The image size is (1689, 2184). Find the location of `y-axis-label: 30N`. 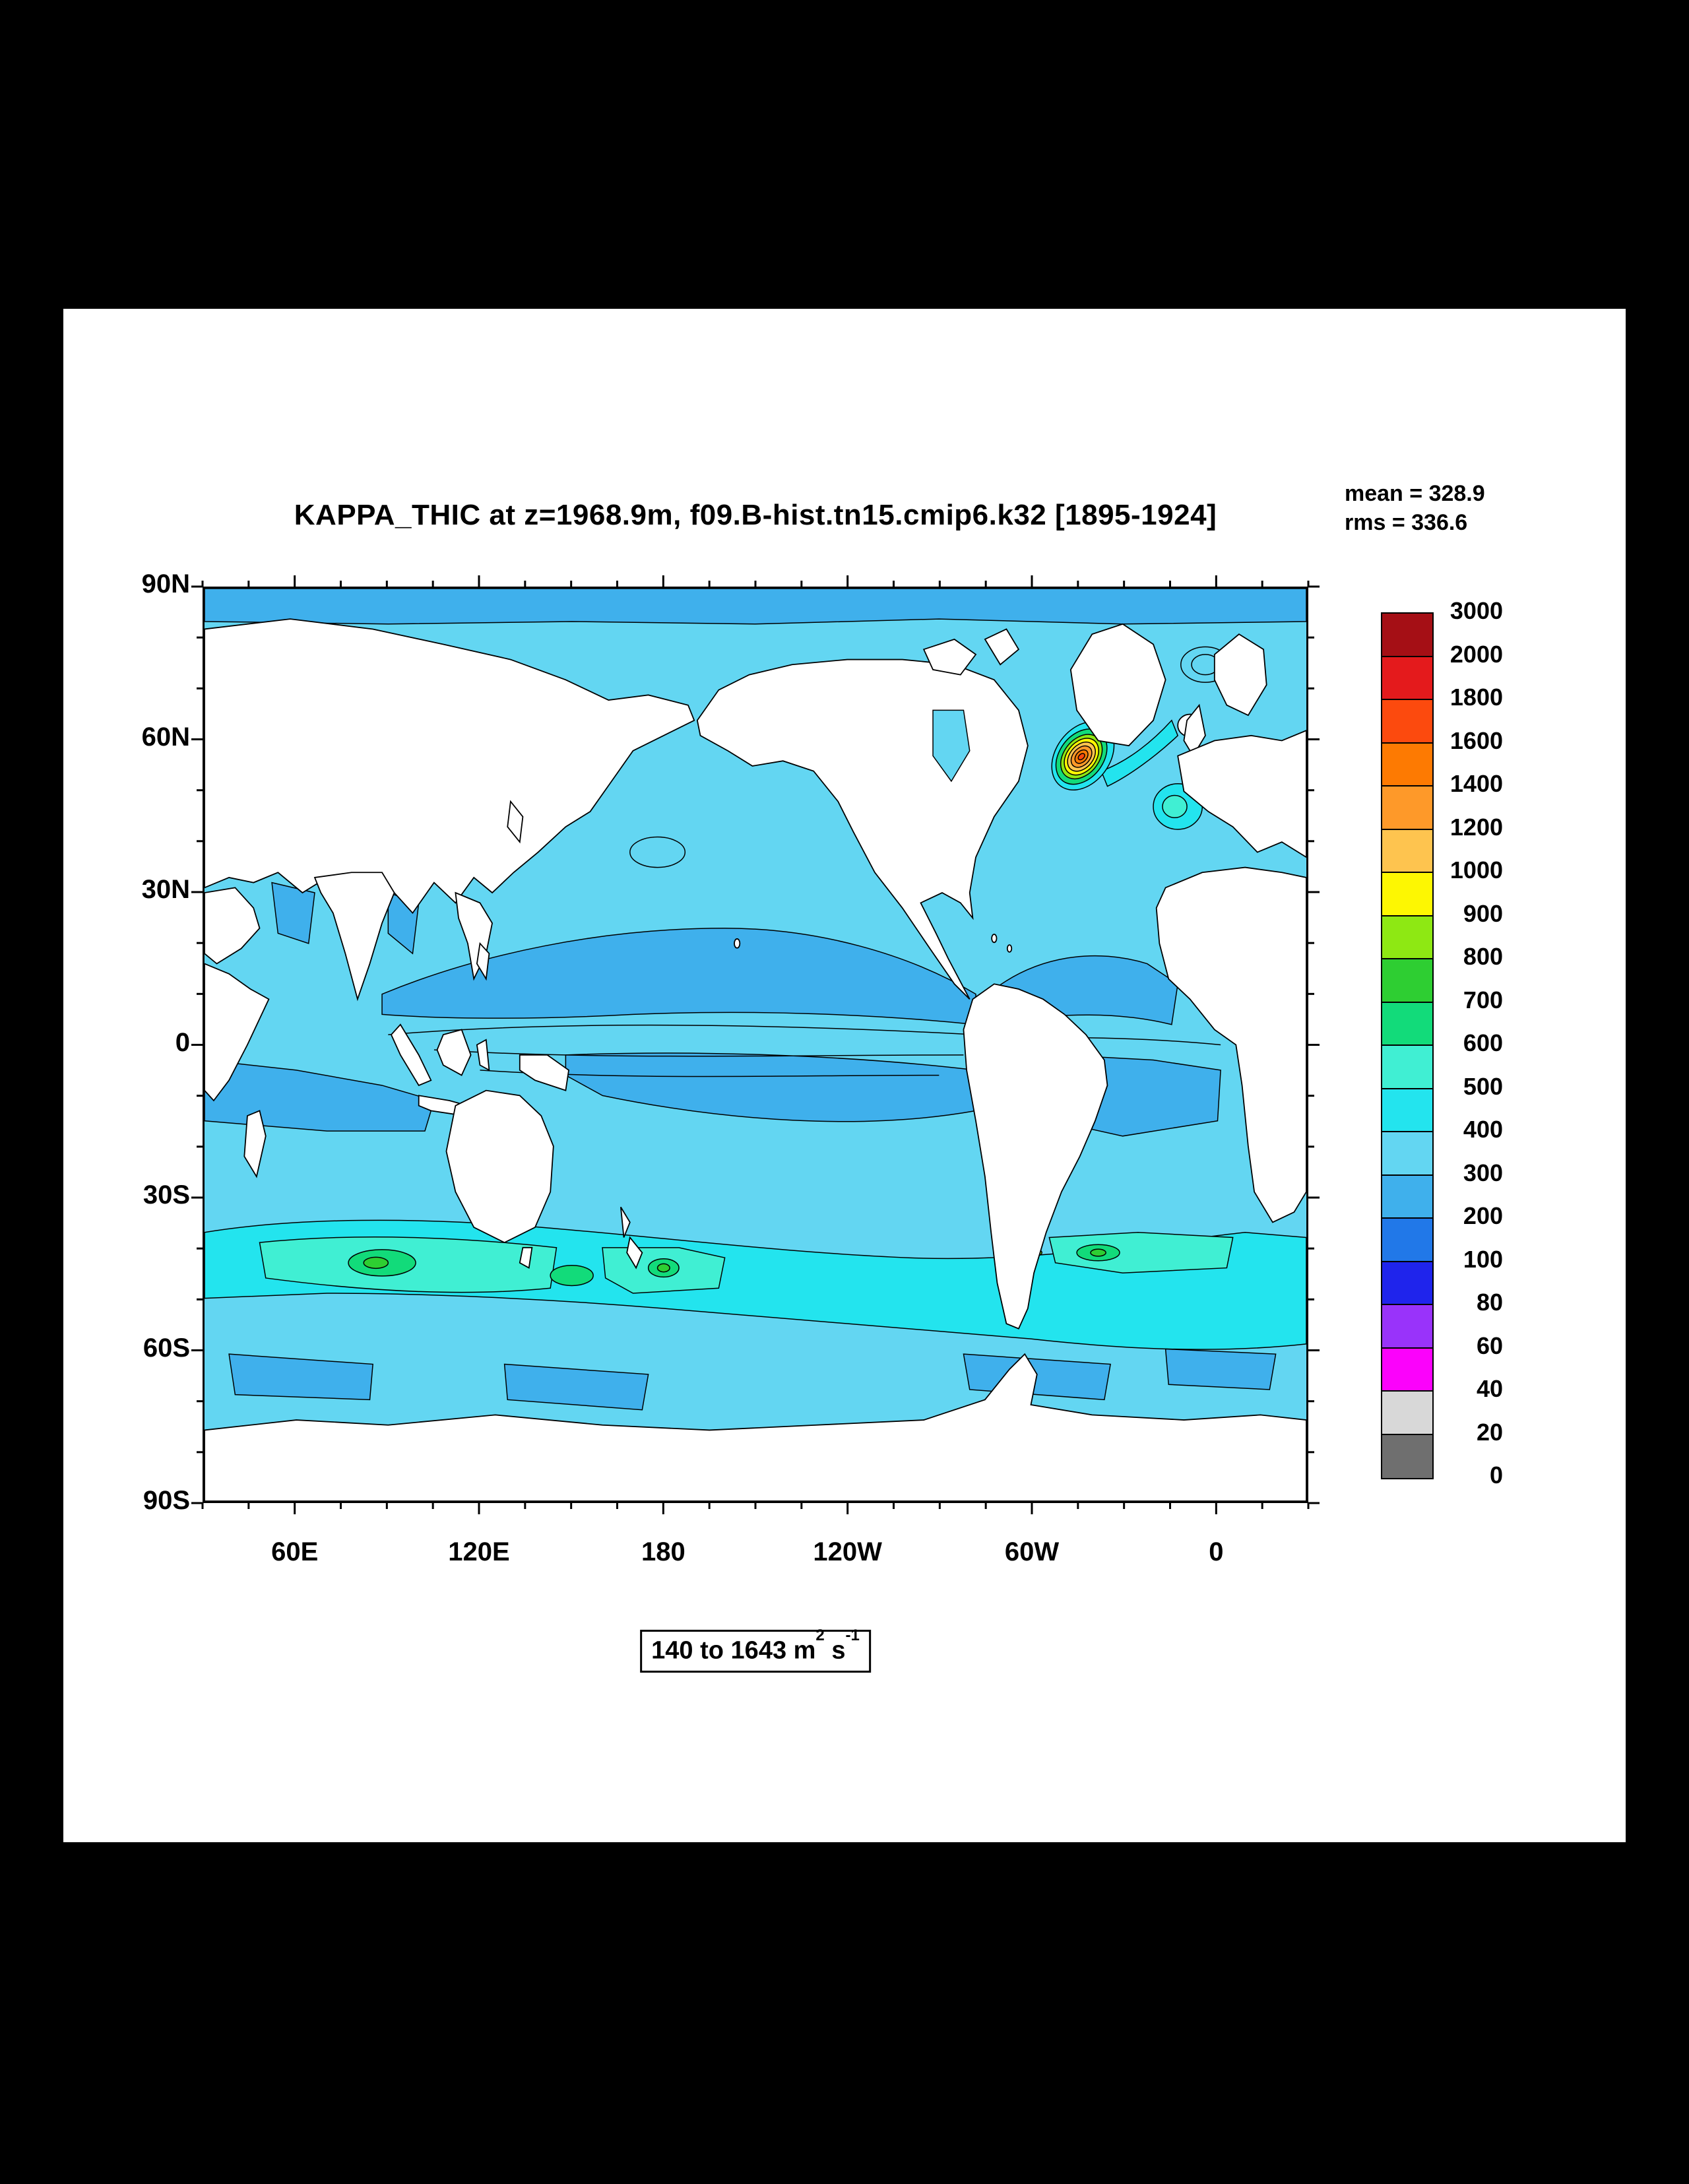

y-axis-label: 30N is located at coordinates (165, 889).